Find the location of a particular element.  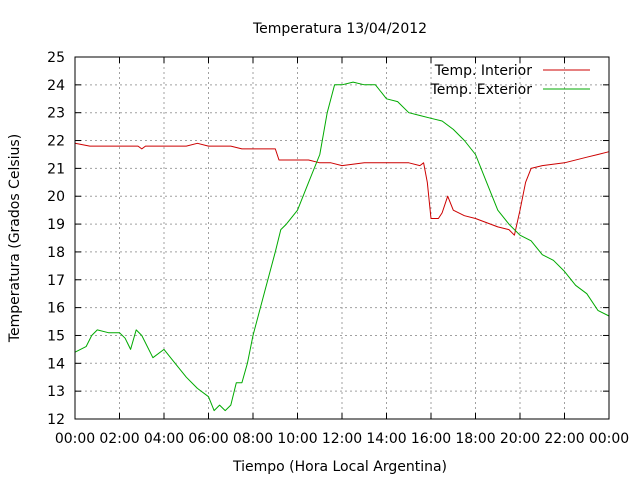

y-tick-label: 12 is located at coordinates (56, 420).